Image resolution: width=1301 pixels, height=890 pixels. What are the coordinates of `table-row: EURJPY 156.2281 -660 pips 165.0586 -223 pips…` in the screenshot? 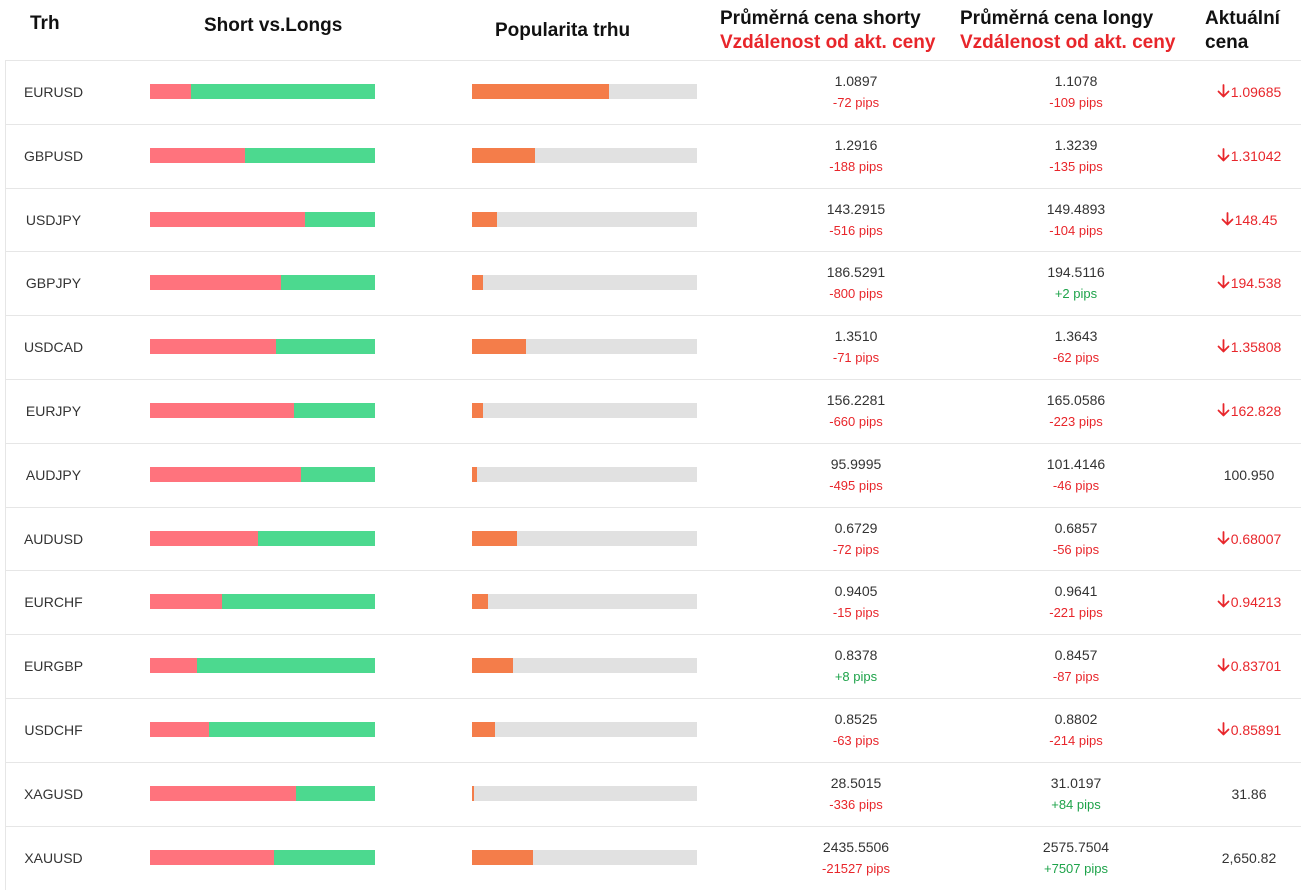 It's located at (653, 411).